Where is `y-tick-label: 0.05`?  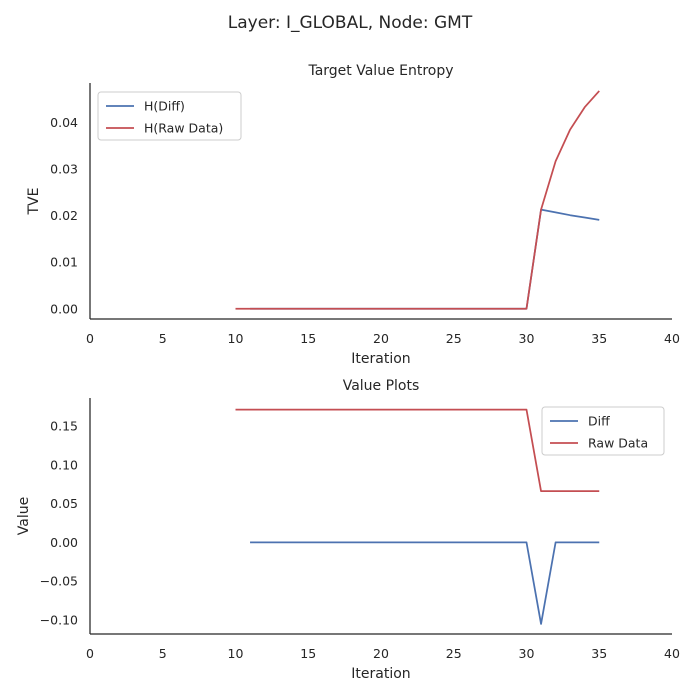
y-tick-label: 0.05 is located at coordinates (64, 503).